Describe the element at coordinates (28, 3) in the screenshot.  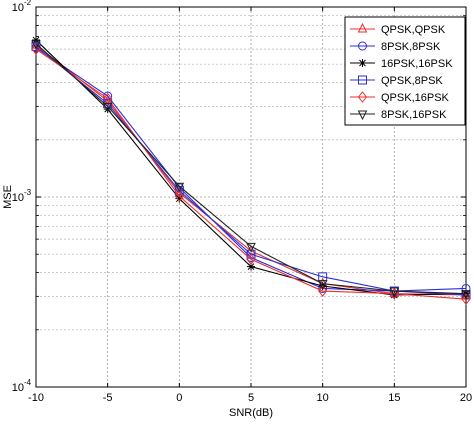
I see `y-tick-label-exponent: -2` at that location.